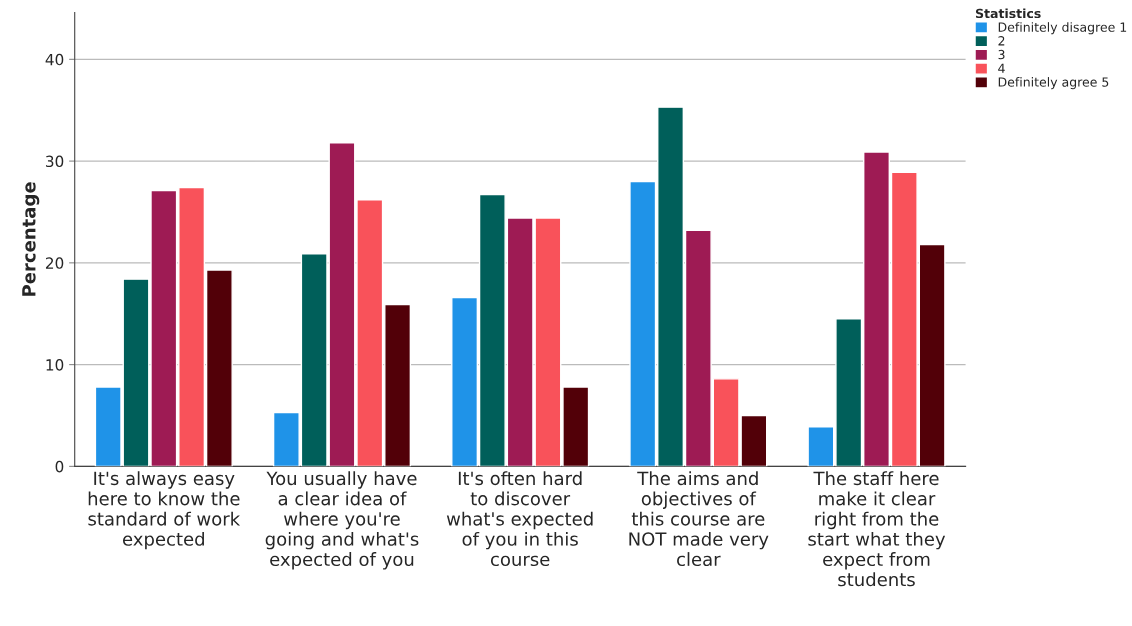  I want to click on legend-label: Definitely disagree 1, so click(1062, 28).